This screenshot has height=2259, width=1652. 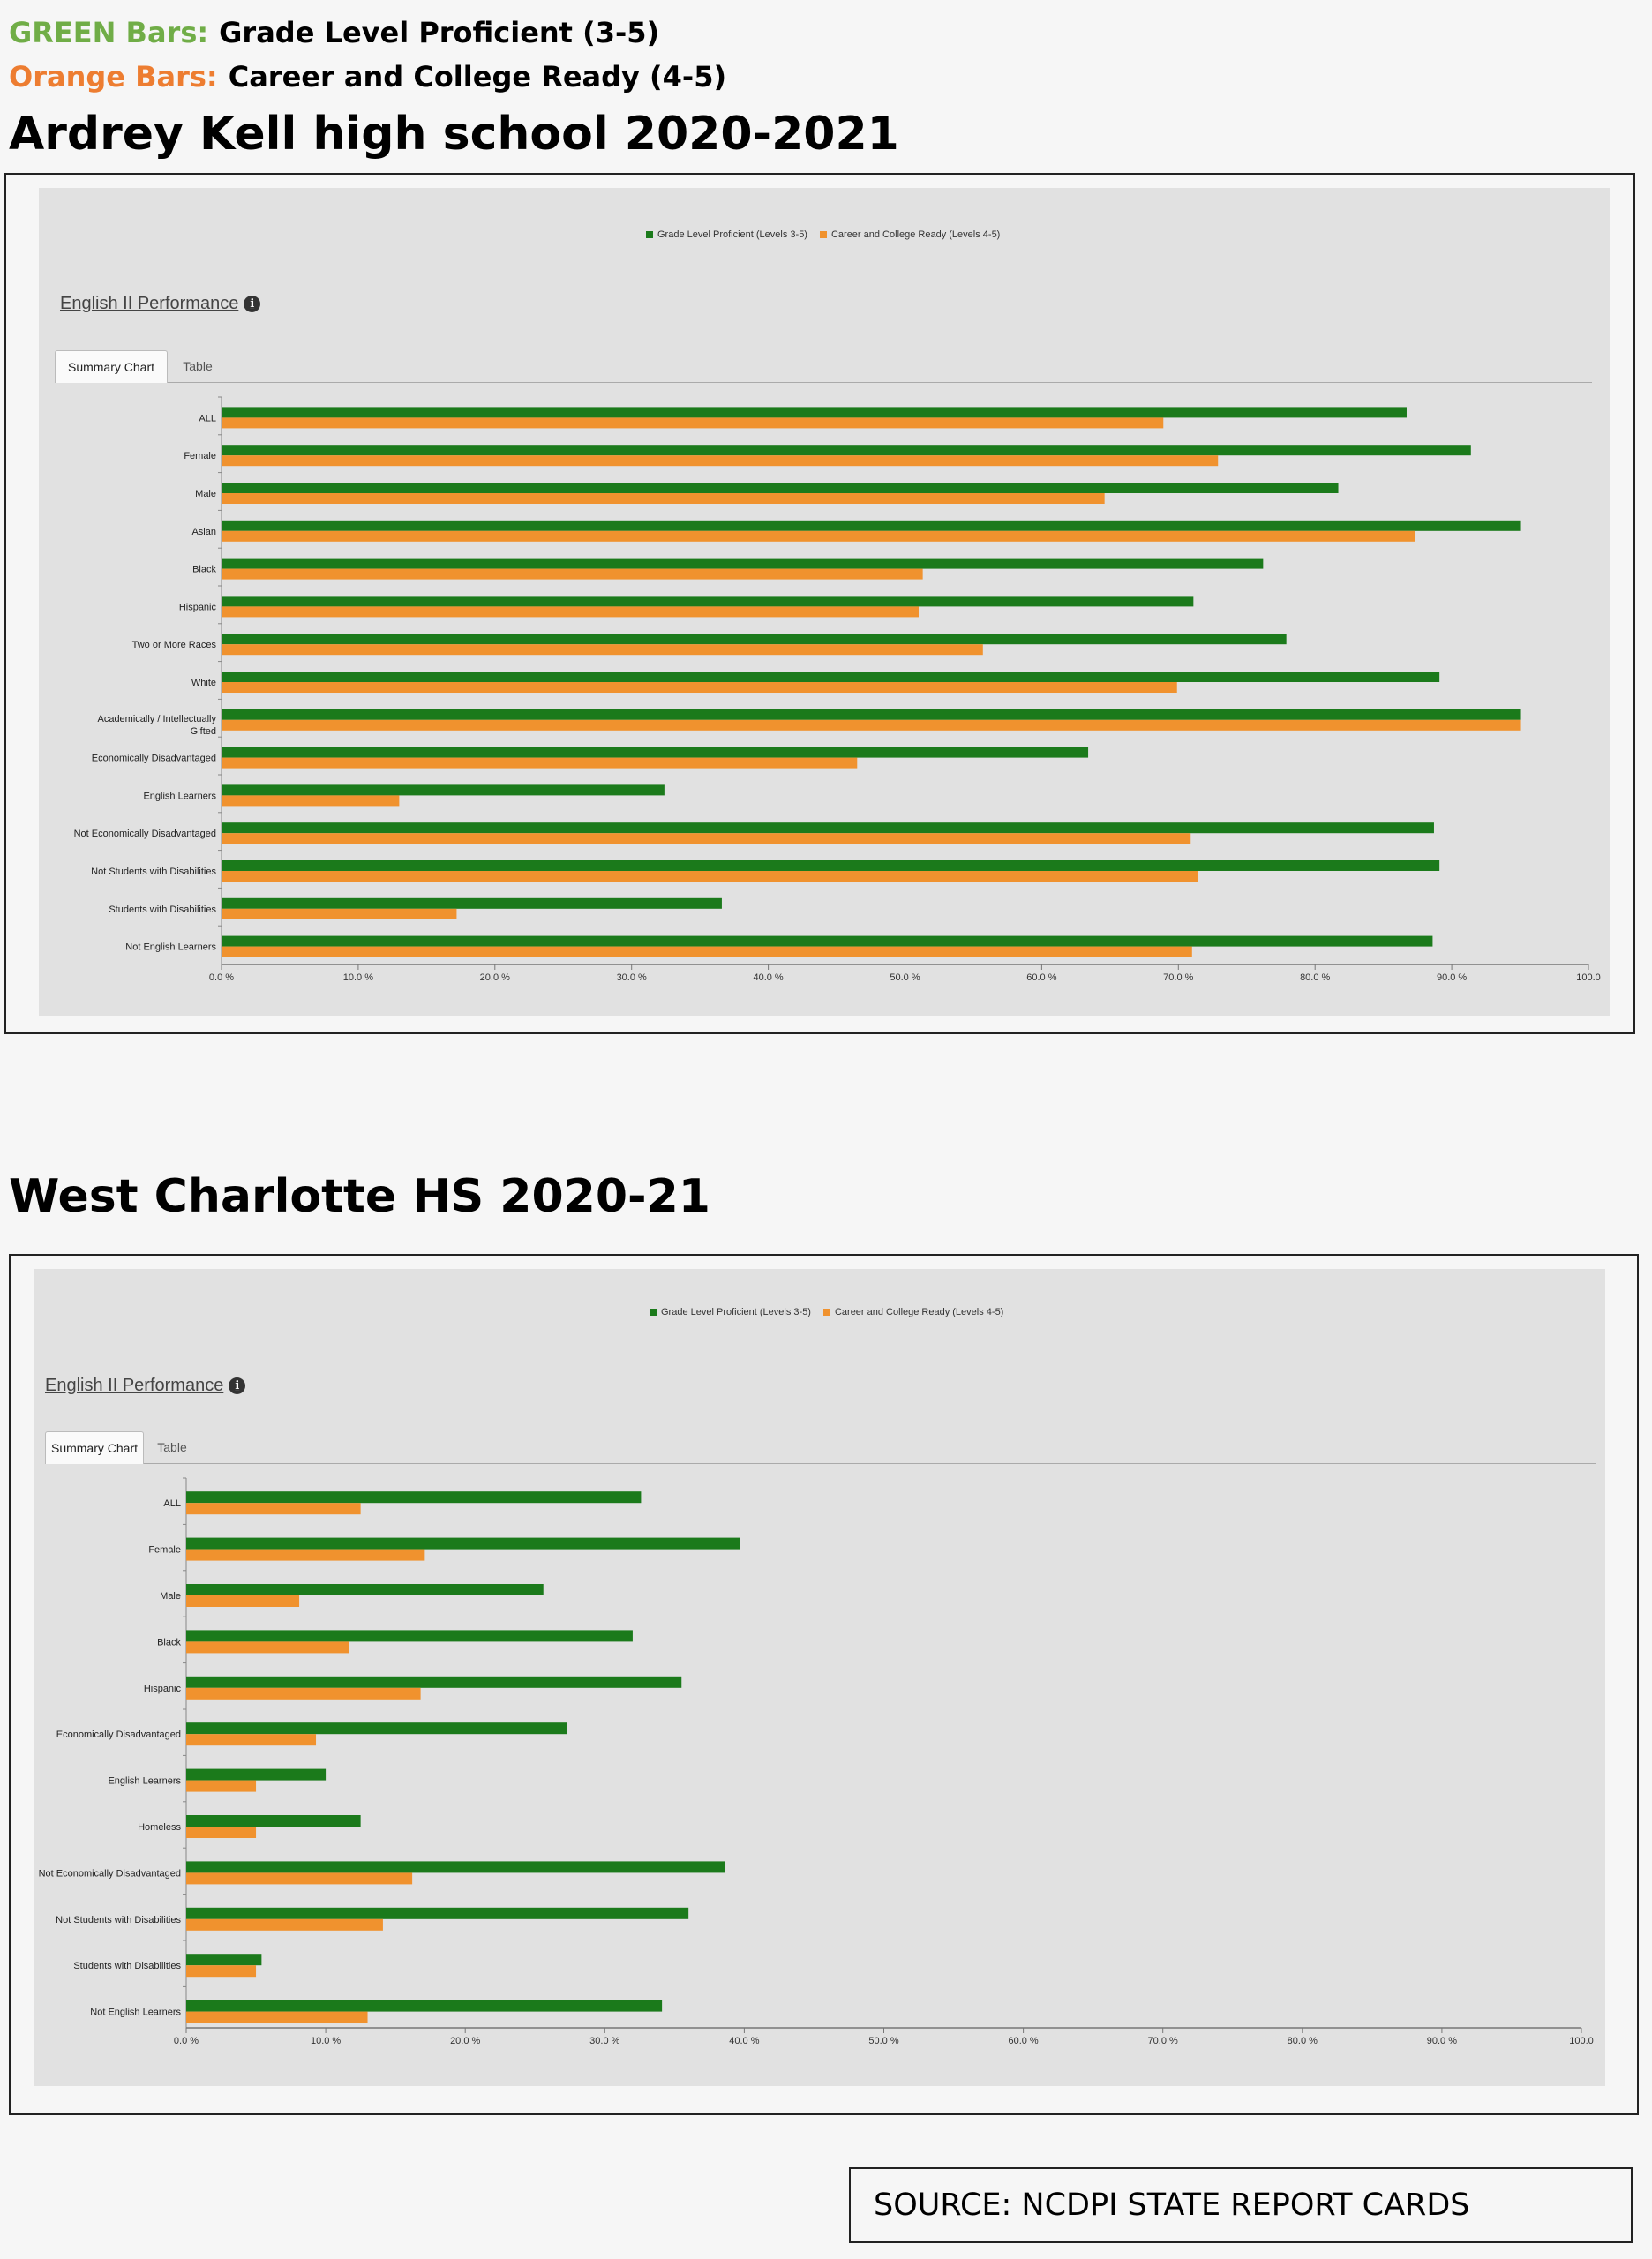 I want to click on orange-key-description: Career and College Ready (4-5), so click(x=477, y=77).